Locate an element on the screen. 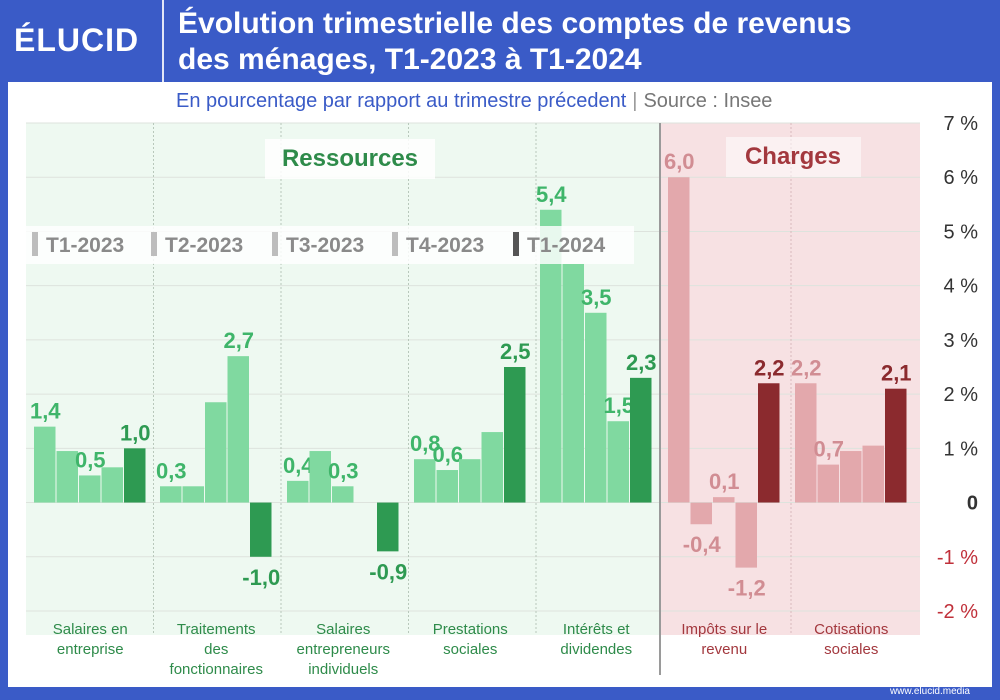 The height and width of the screenshot is (700, 1000). data-label: -1,2 is located at coordinates (747, 588).